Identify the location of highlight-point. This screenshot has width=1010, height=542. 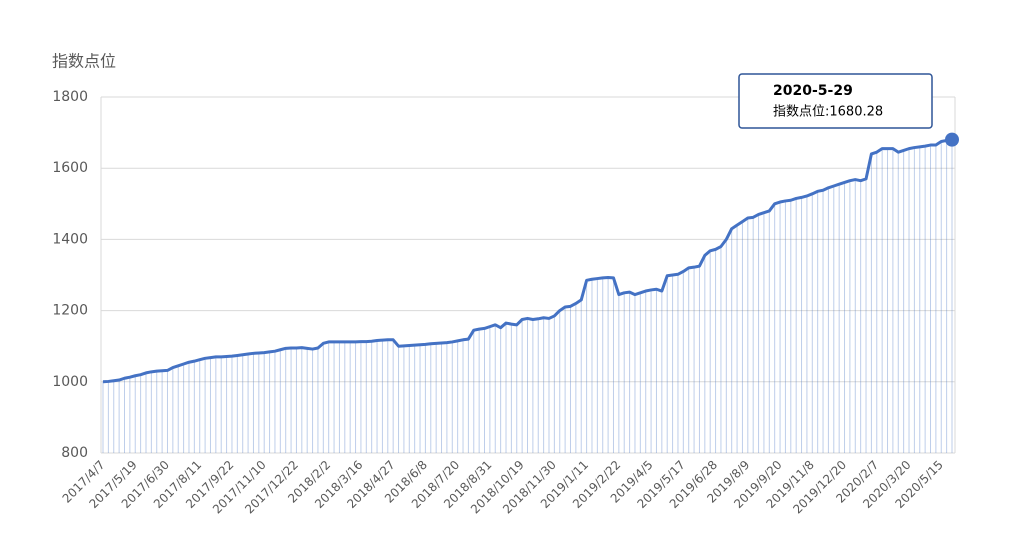
(952, 139).